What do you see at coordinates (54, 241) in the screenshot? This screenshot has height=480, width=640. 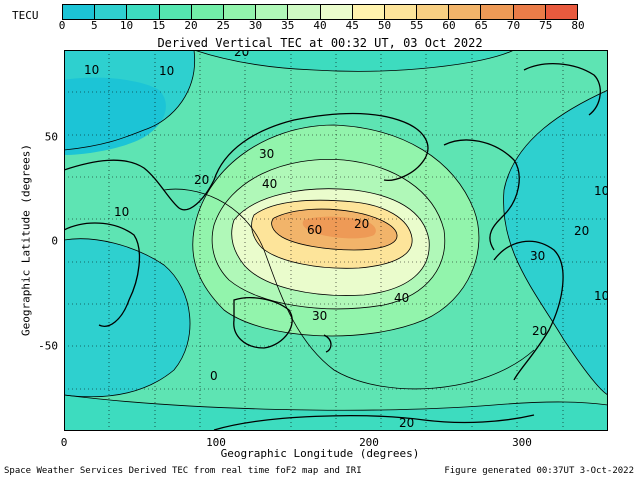 I see `y-tick-label: 0` at bounding box center [54, 241].